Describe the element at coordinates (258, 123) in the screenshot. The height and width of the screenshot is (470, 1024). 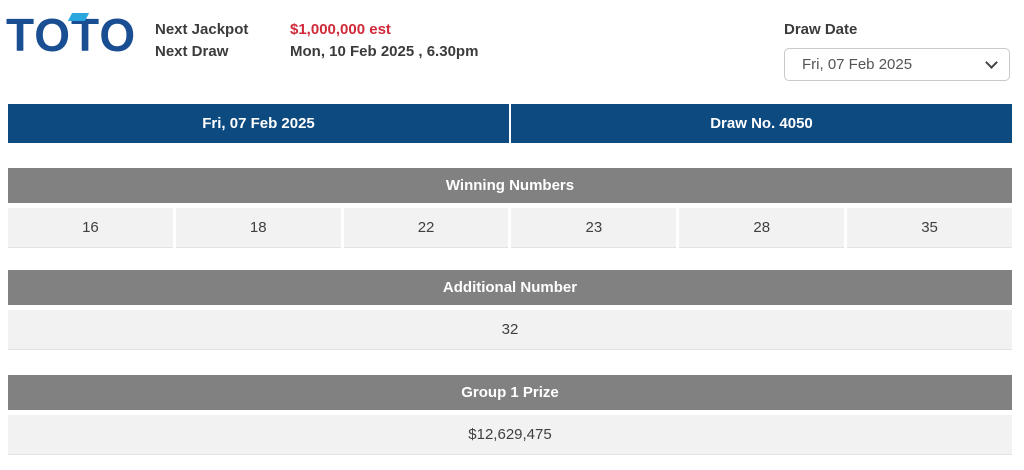
I see `draw-date-cell: Fri, 07 Feb 2025` at that location.